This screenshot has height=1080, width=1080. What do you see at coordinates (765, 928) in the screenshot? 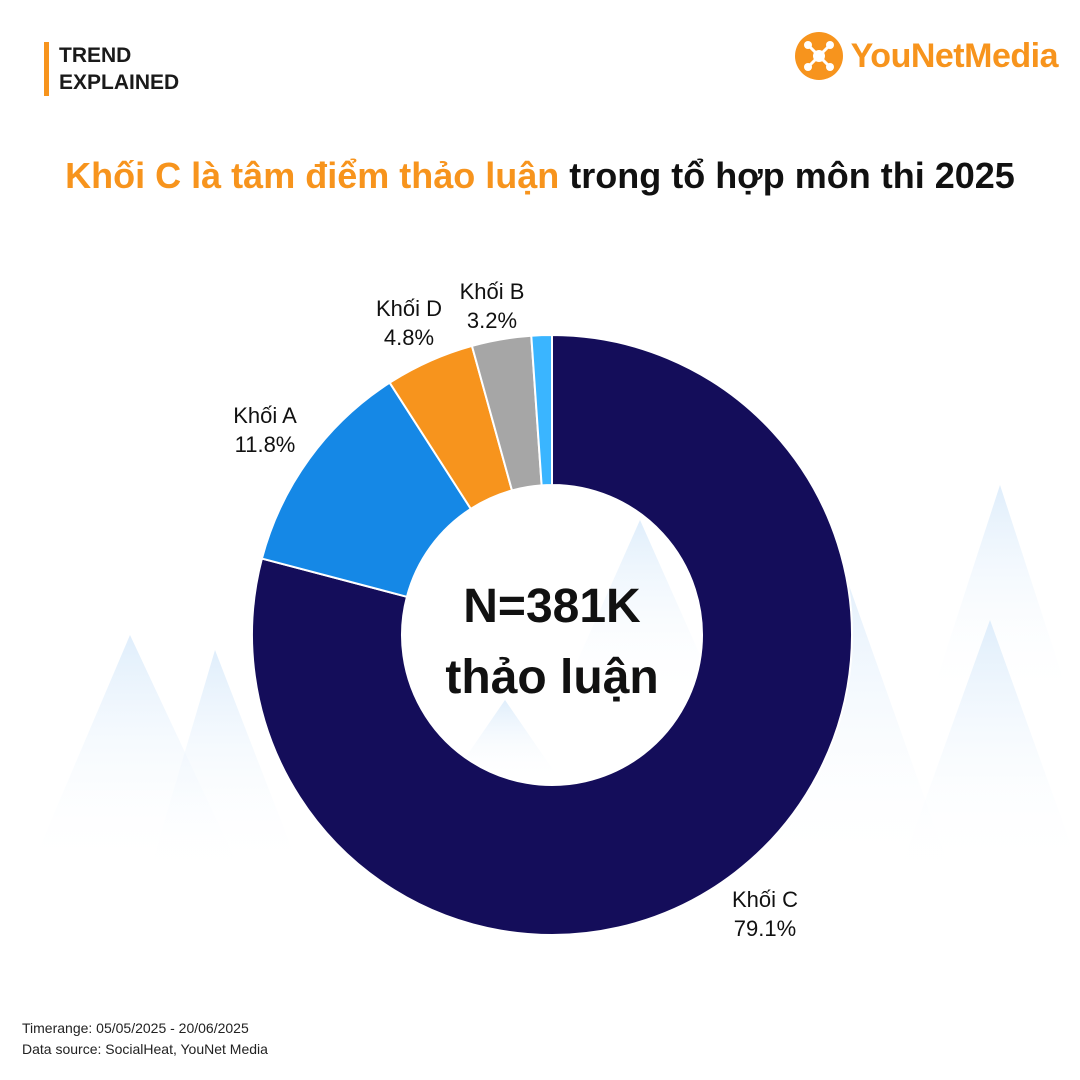
I see `slice-value: 79.1%` at bounding box center [765, 928].